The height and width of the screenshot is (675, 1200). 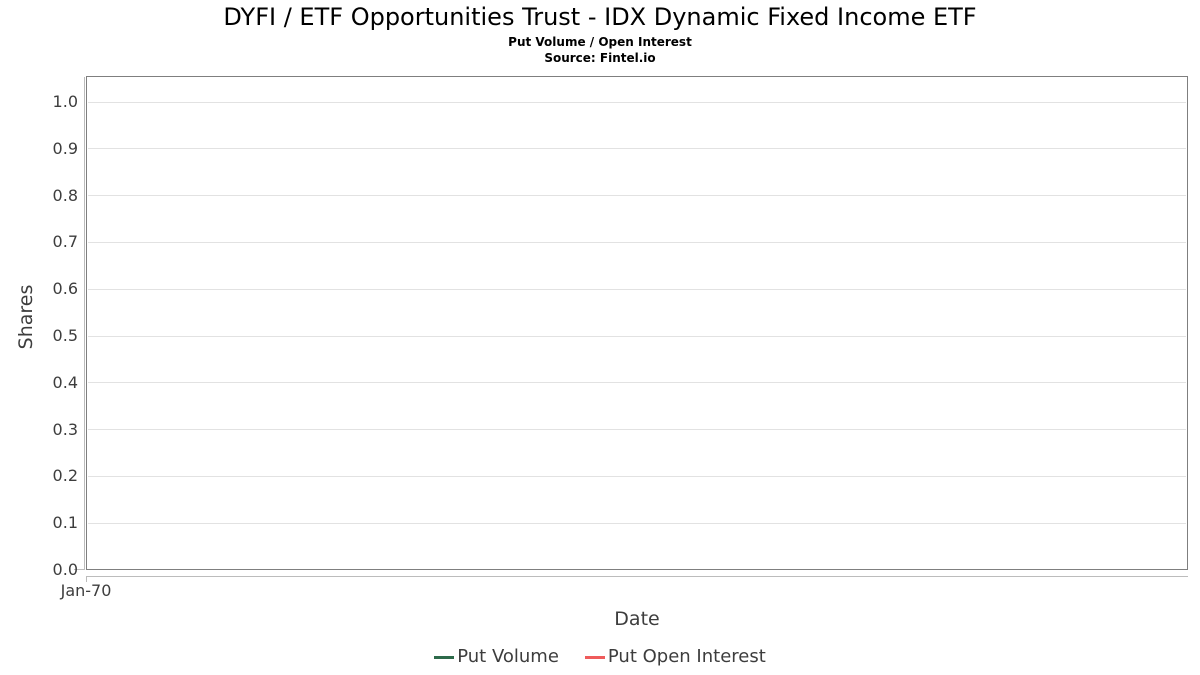 What do you see at coordinates (65, 242) in the screenshot?
I see `y-tick-label: 0.7` at bounding box center [65, 242].